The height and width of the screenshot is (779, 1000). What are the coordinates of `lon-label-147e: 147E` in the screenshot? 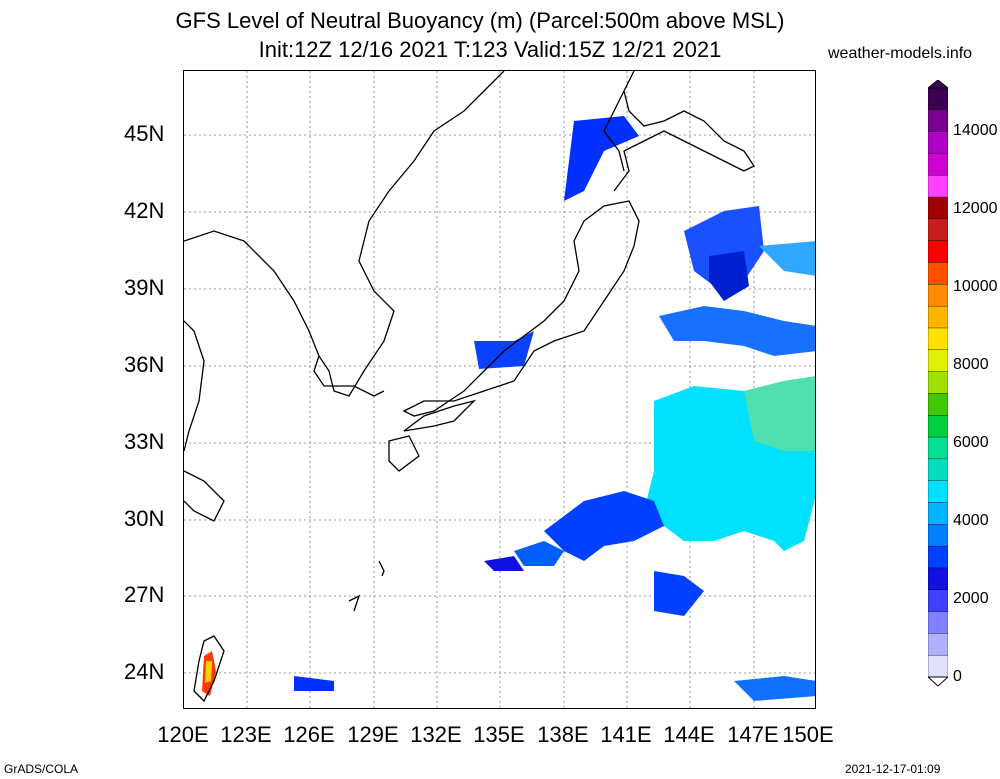 It's located at (753, 734).